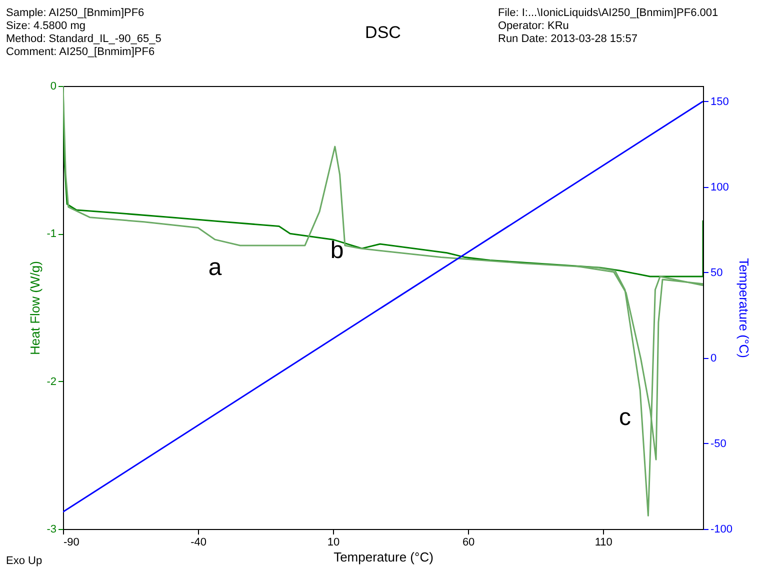  Describe the element at coordinates (198, 542) in the screenshot. I see `x-tick-label: -40` at that location.